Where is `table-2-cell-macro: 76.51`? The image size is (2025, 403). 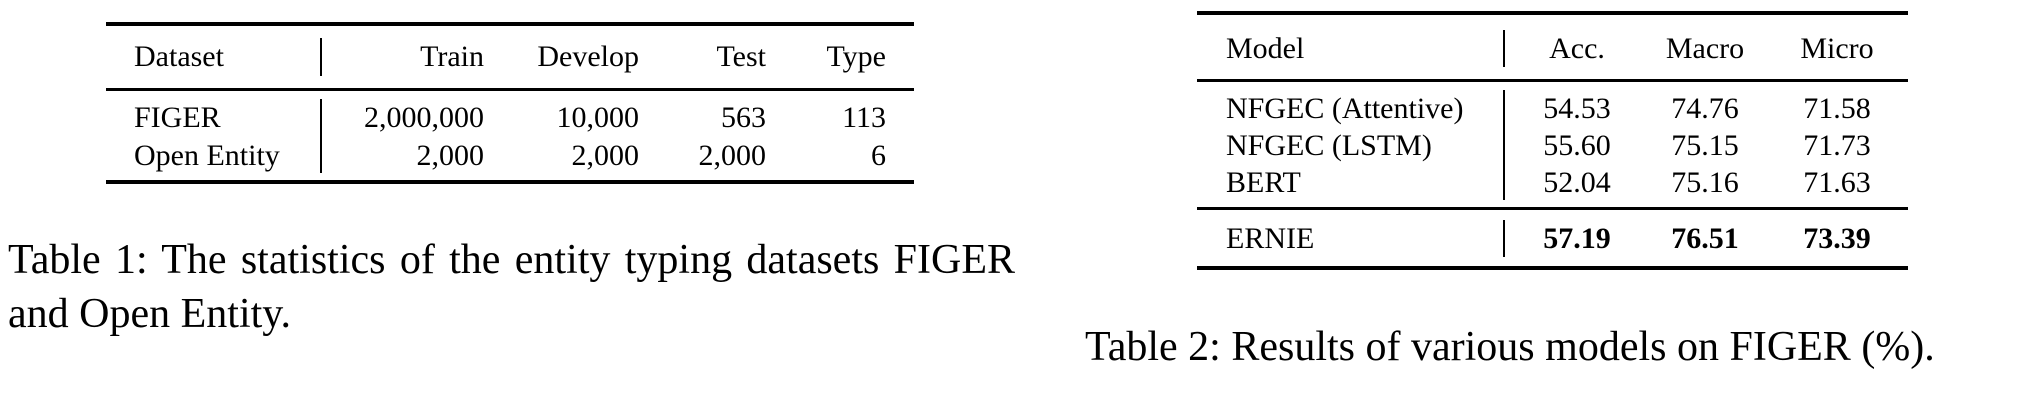 table-2-cell-macro: 76.51 is located at coordinates (1705, 238).